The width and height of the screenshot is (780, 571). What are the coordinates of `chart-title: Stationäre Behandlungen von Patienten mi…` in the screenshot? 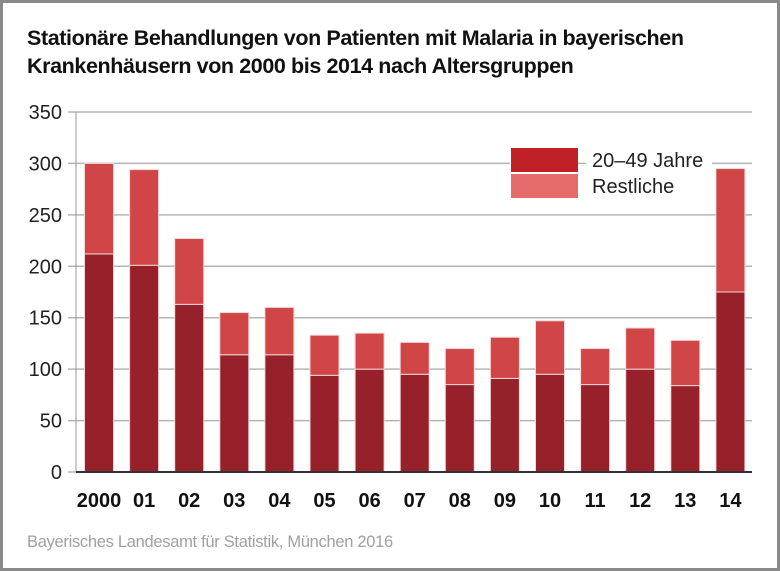 It's located at (397, 52).